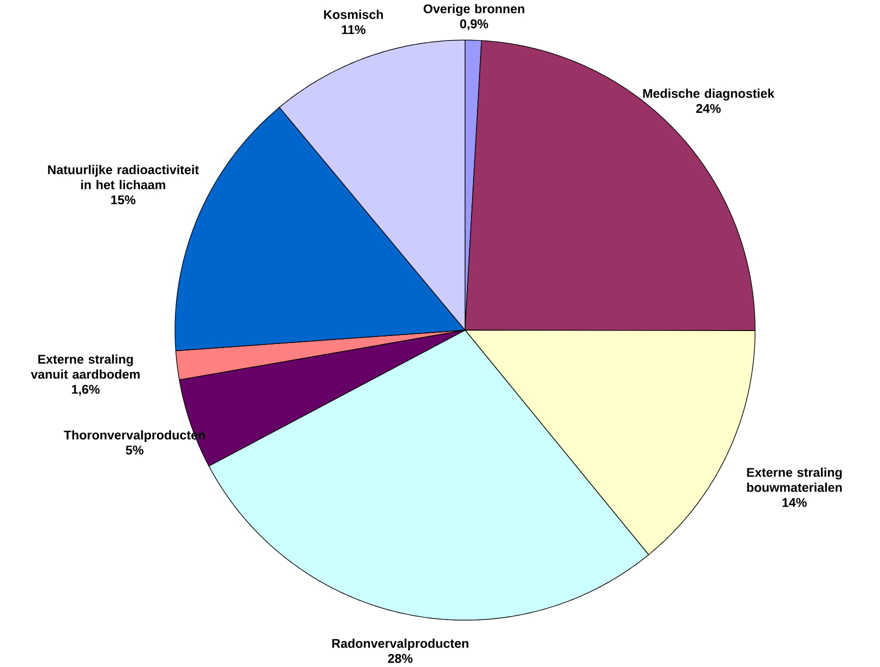  What do you see at coordinates (474, 10) in the screenshot?
I see `slice-label: Overige bronnen` at bounding box center [474, 10].